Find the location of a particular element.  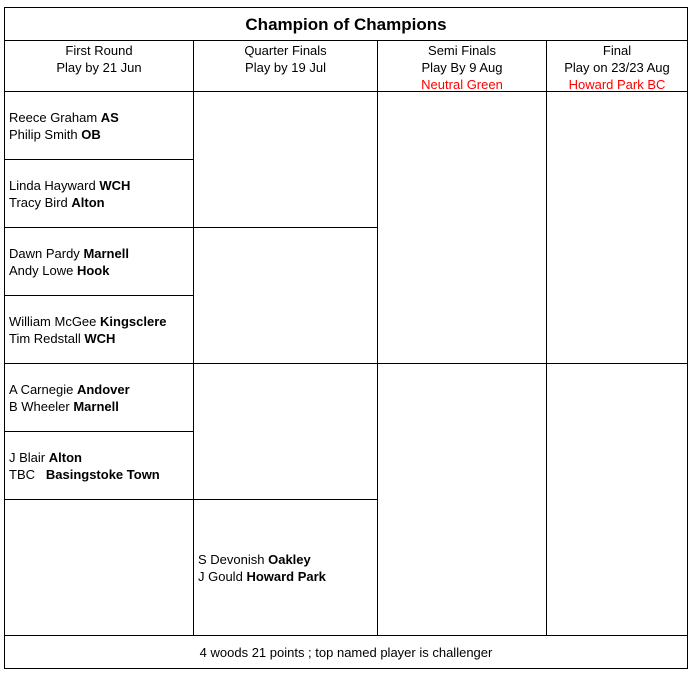

header-first-round: First Round Play by 21 Jun is located at coordinates (99, 66).